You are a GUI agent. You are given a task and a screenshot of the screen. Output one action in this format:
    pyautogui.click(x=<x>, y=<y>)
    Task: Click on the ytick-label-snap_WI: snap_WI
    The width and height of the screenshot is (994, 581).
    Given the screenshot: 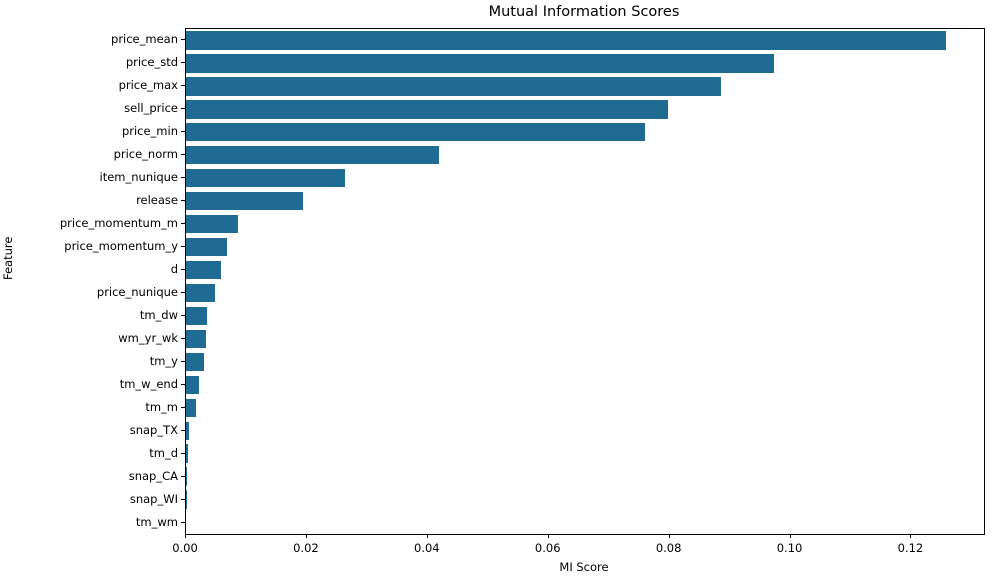 What is the action you would take?
    pyautogui.click(x=153, y=498)
    